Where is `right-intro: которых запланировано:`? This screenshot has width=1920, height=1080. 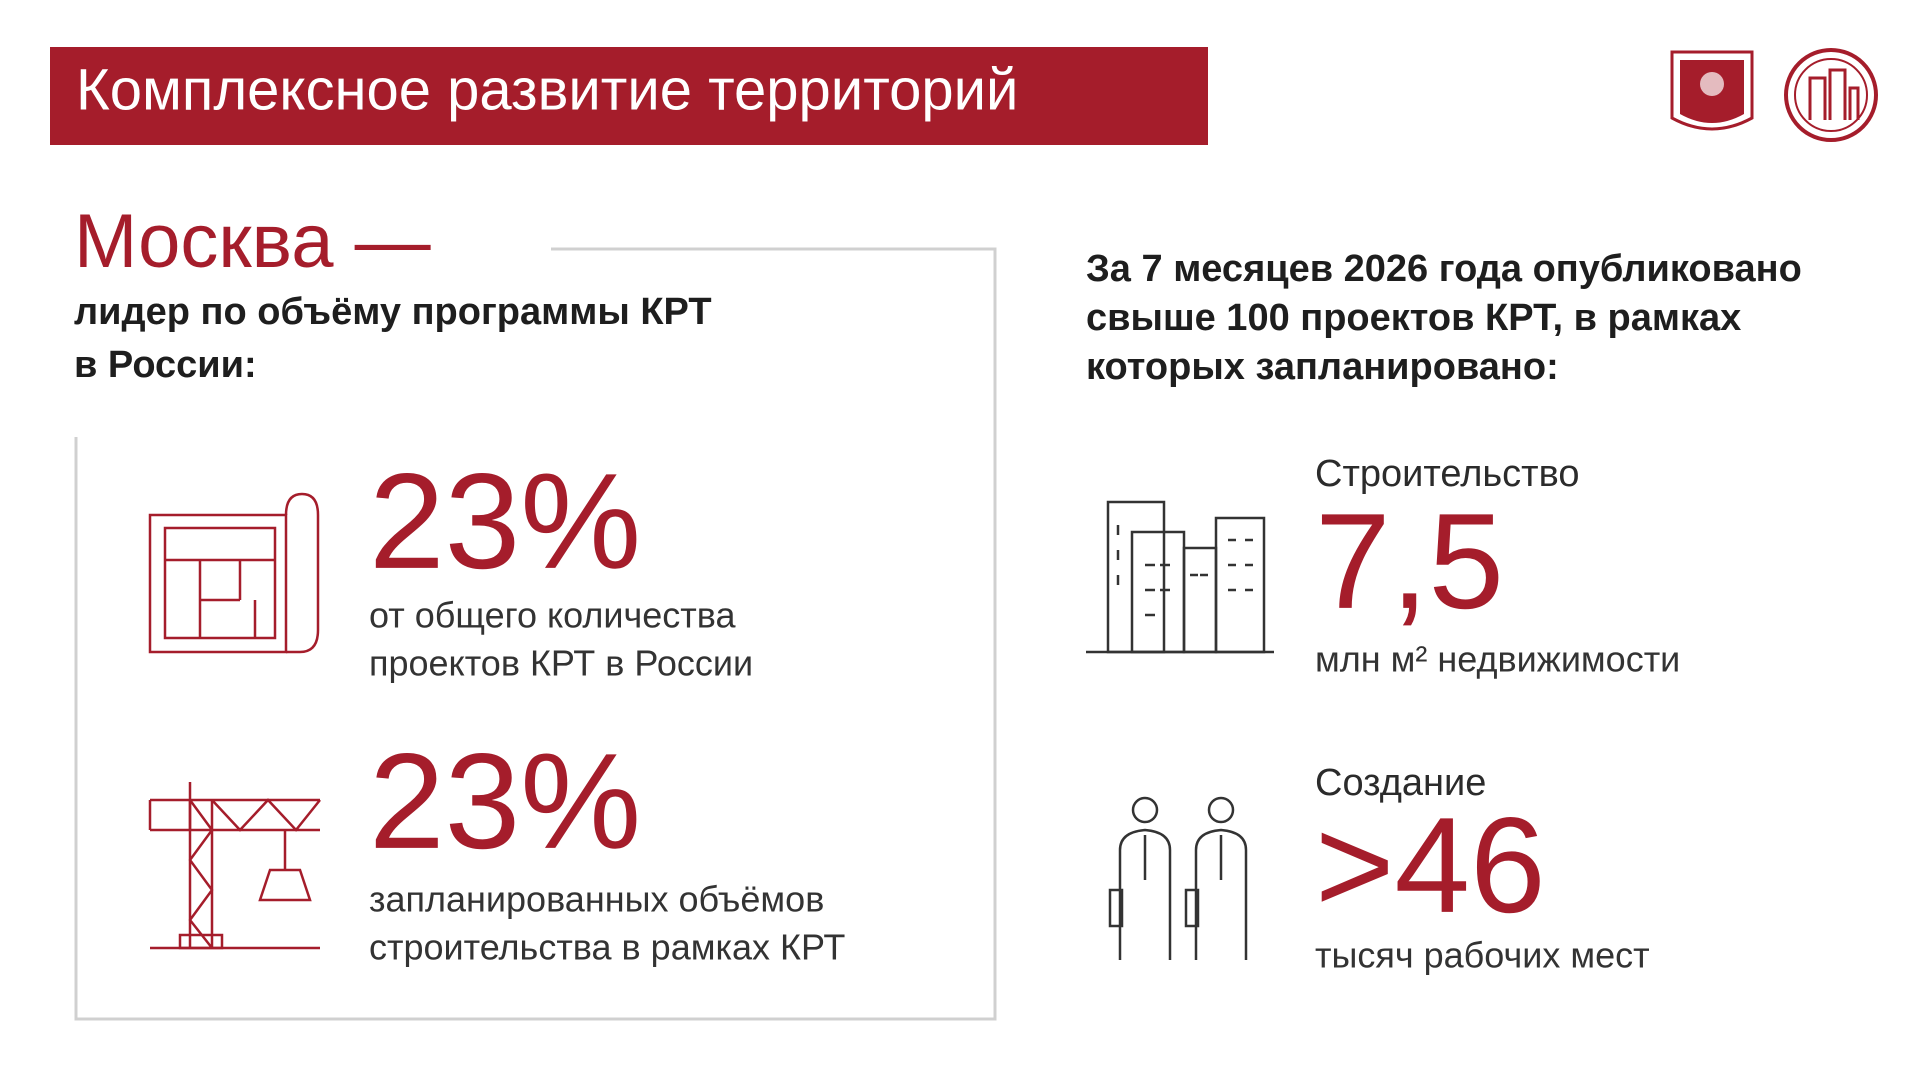
right-intro: которых запланировано: is located at coordinates (1322, 367).